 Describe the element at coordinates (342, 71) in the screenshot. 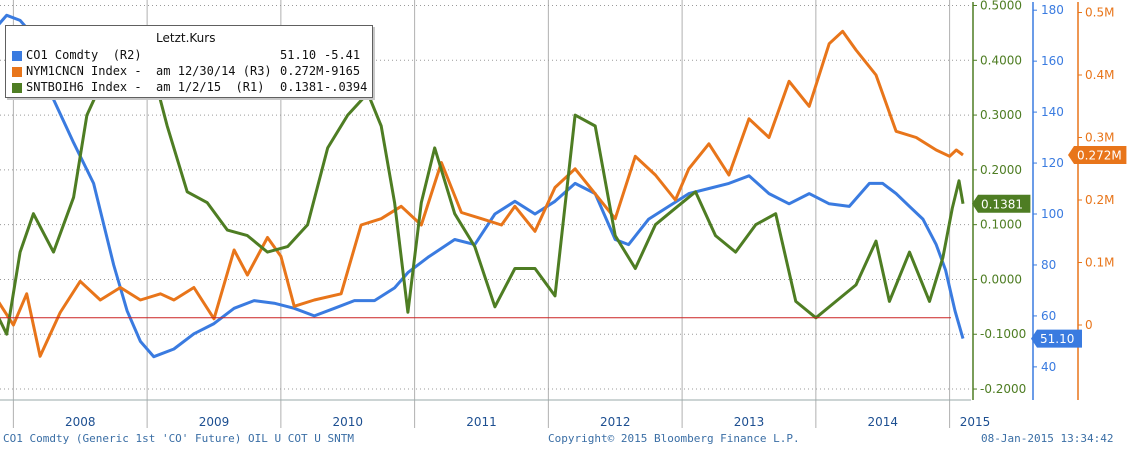

I see `legend-change-nym: -9165` at that location.